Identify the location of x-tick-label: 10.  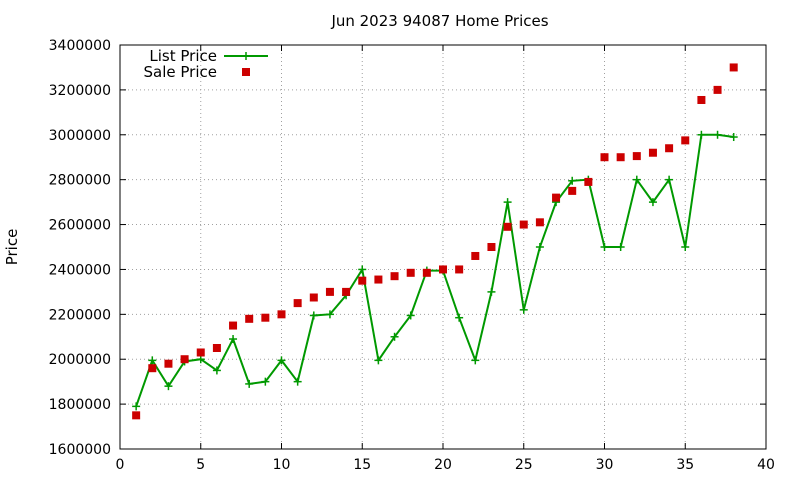
(282, 465).